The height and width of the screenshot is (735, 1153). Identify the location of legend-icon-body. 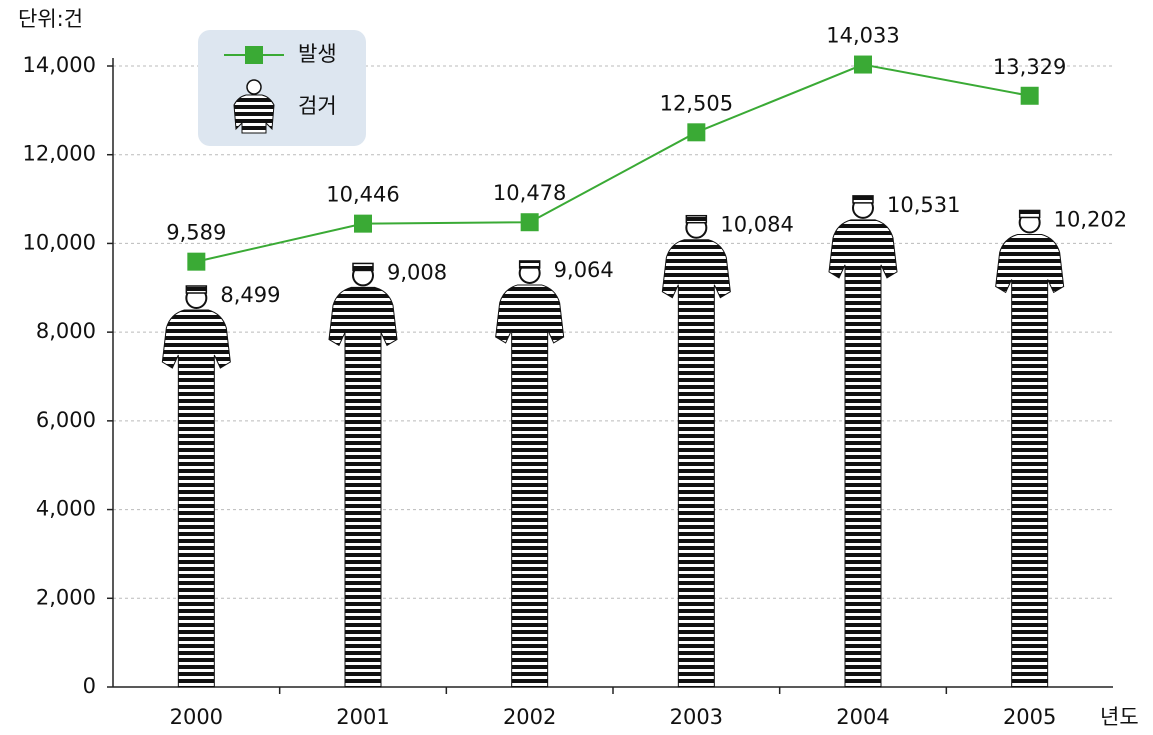
(254, 114).